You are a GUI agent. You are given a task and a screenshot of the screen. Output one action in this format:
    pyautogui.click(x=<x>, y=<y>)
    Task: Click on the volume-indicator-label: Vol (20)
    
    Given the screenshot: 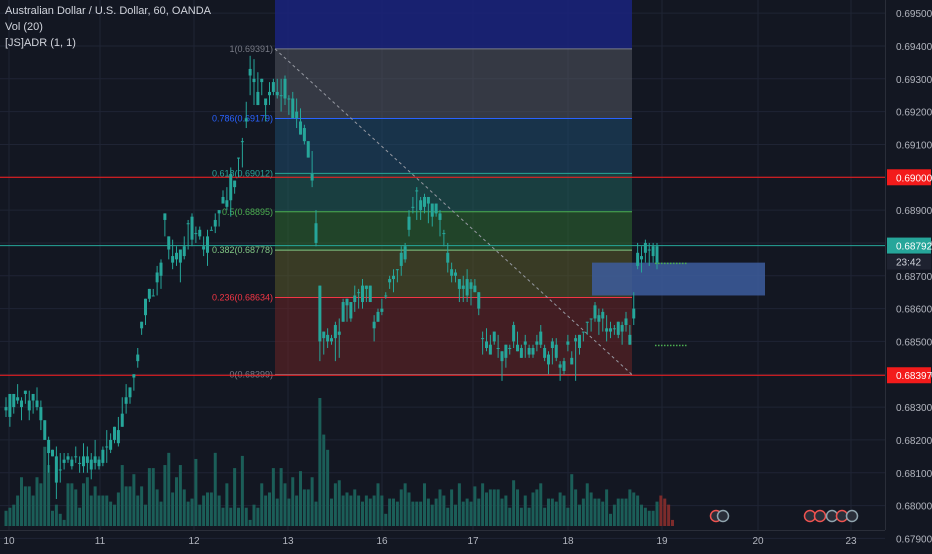 What is the action you would take?
    pyautogui.click(x=24, y=27)
    